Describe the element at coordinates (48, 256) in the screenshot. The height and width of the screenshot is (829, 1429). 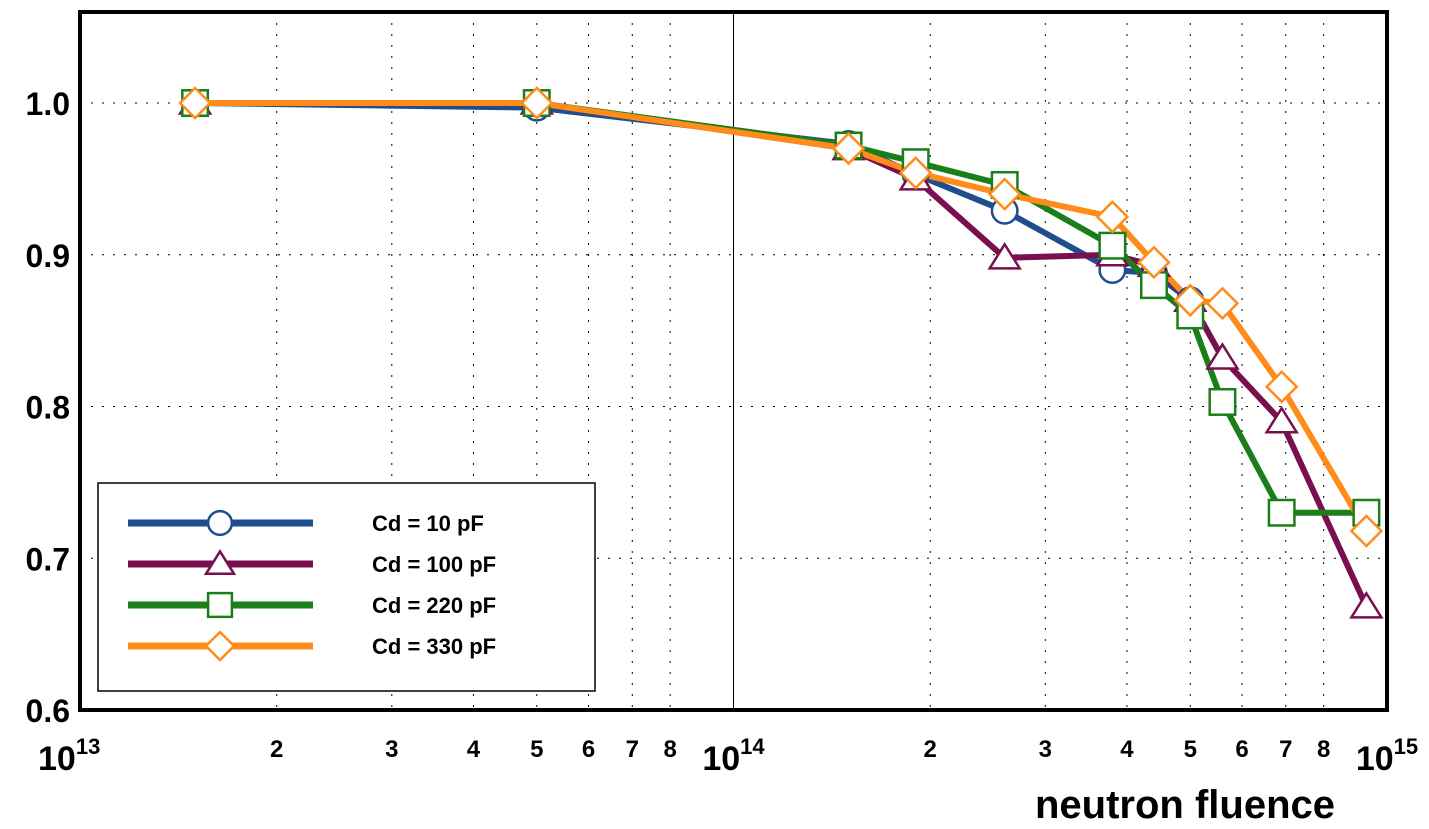
I see `y-tick-label: 0.9` at that location.